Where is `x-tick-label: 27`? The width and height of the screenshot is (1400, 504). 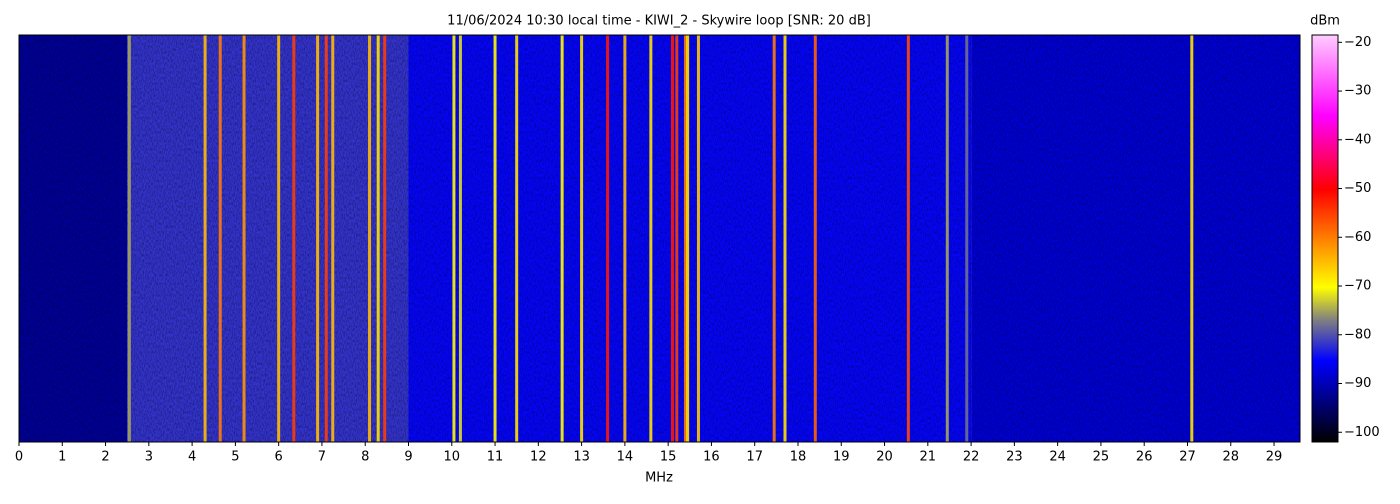
x-tick-label: 27 is located at coordinates (1187, 457).